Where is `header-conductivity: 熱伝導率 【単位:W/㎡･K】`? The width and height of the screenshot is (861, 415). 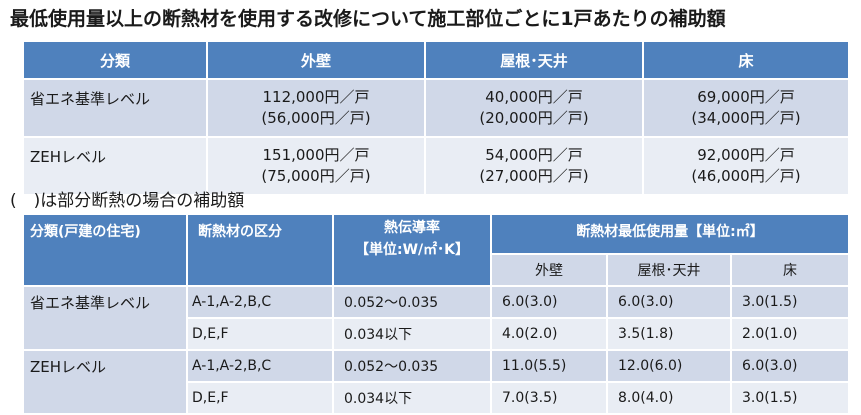
header-conductivity: 熱伝導率 【単位:W/㎡･K】 is located at coordinates (412, 250).